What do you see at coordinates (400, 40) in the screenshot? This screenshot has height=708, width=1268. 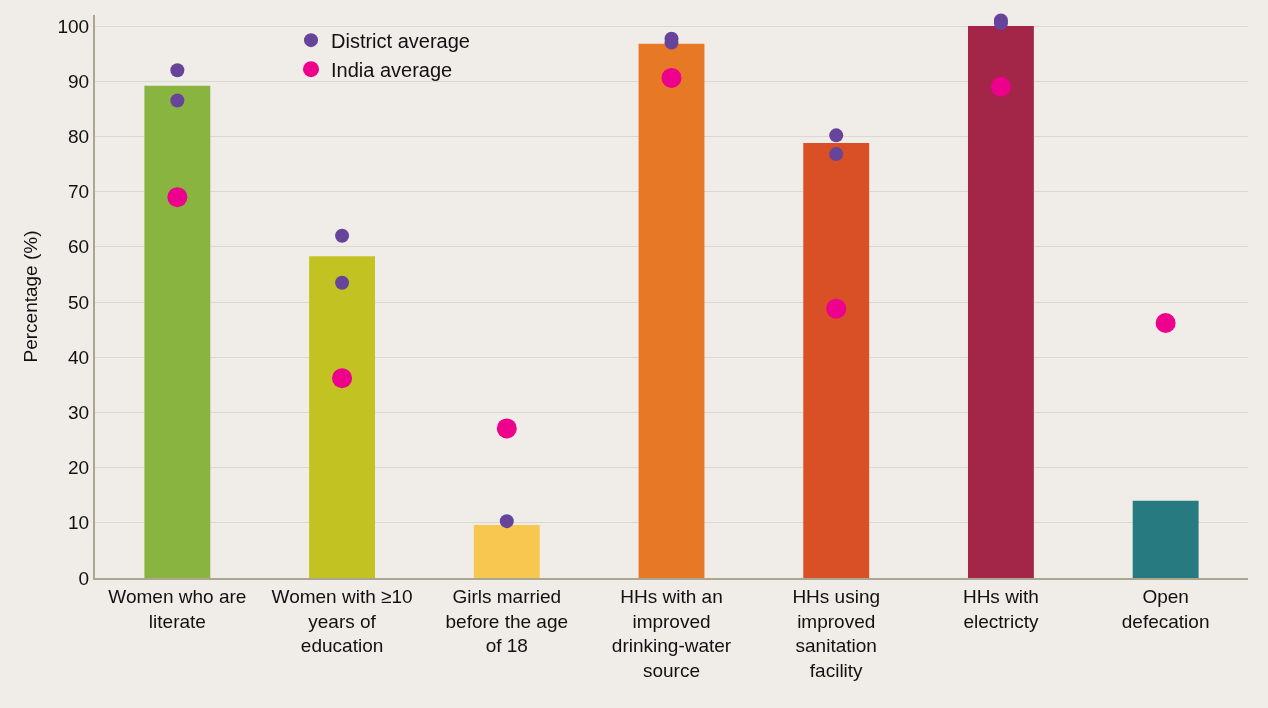 I see `legend-label: District average` at bounding box center [400, 40].